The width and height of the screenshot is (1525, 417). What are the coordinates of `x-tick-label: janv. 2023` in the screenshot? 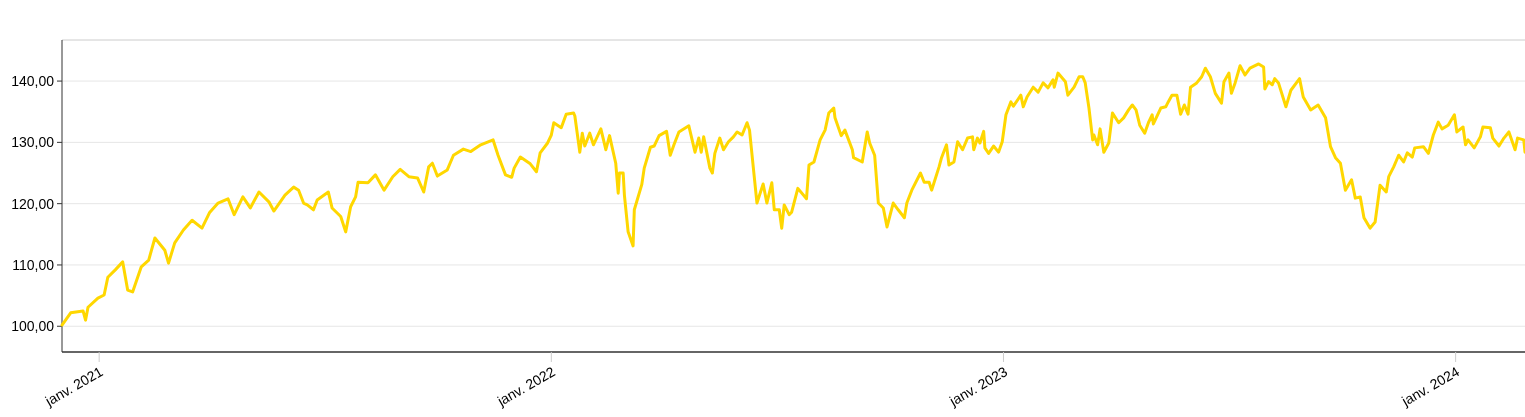 It's located at (978, 386).